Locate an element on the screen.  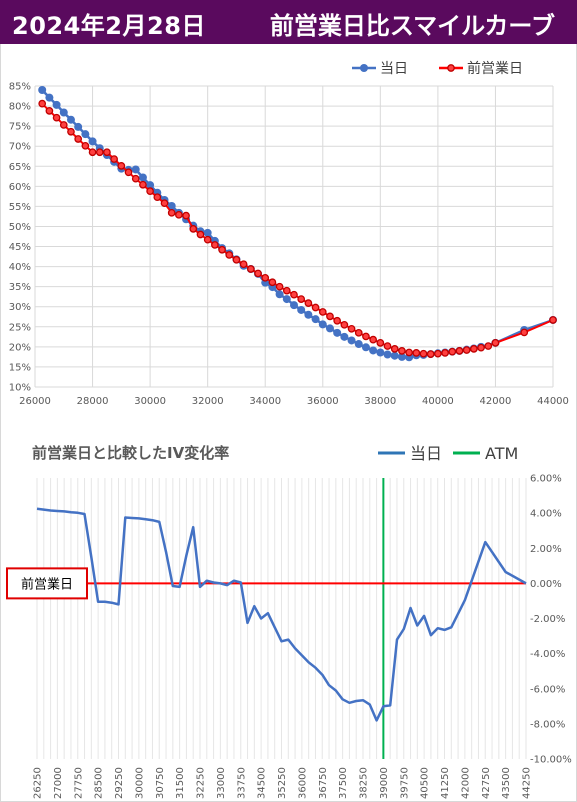
y-tick-label: 70% is located at coordinates (20, 147).